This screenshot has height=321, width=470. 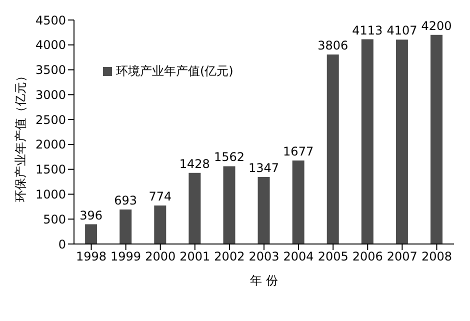 What do you see at coordinates (50, 45) in the screenshot?
I see `y-tick-label: 4000` at bounding box center [50, 45].